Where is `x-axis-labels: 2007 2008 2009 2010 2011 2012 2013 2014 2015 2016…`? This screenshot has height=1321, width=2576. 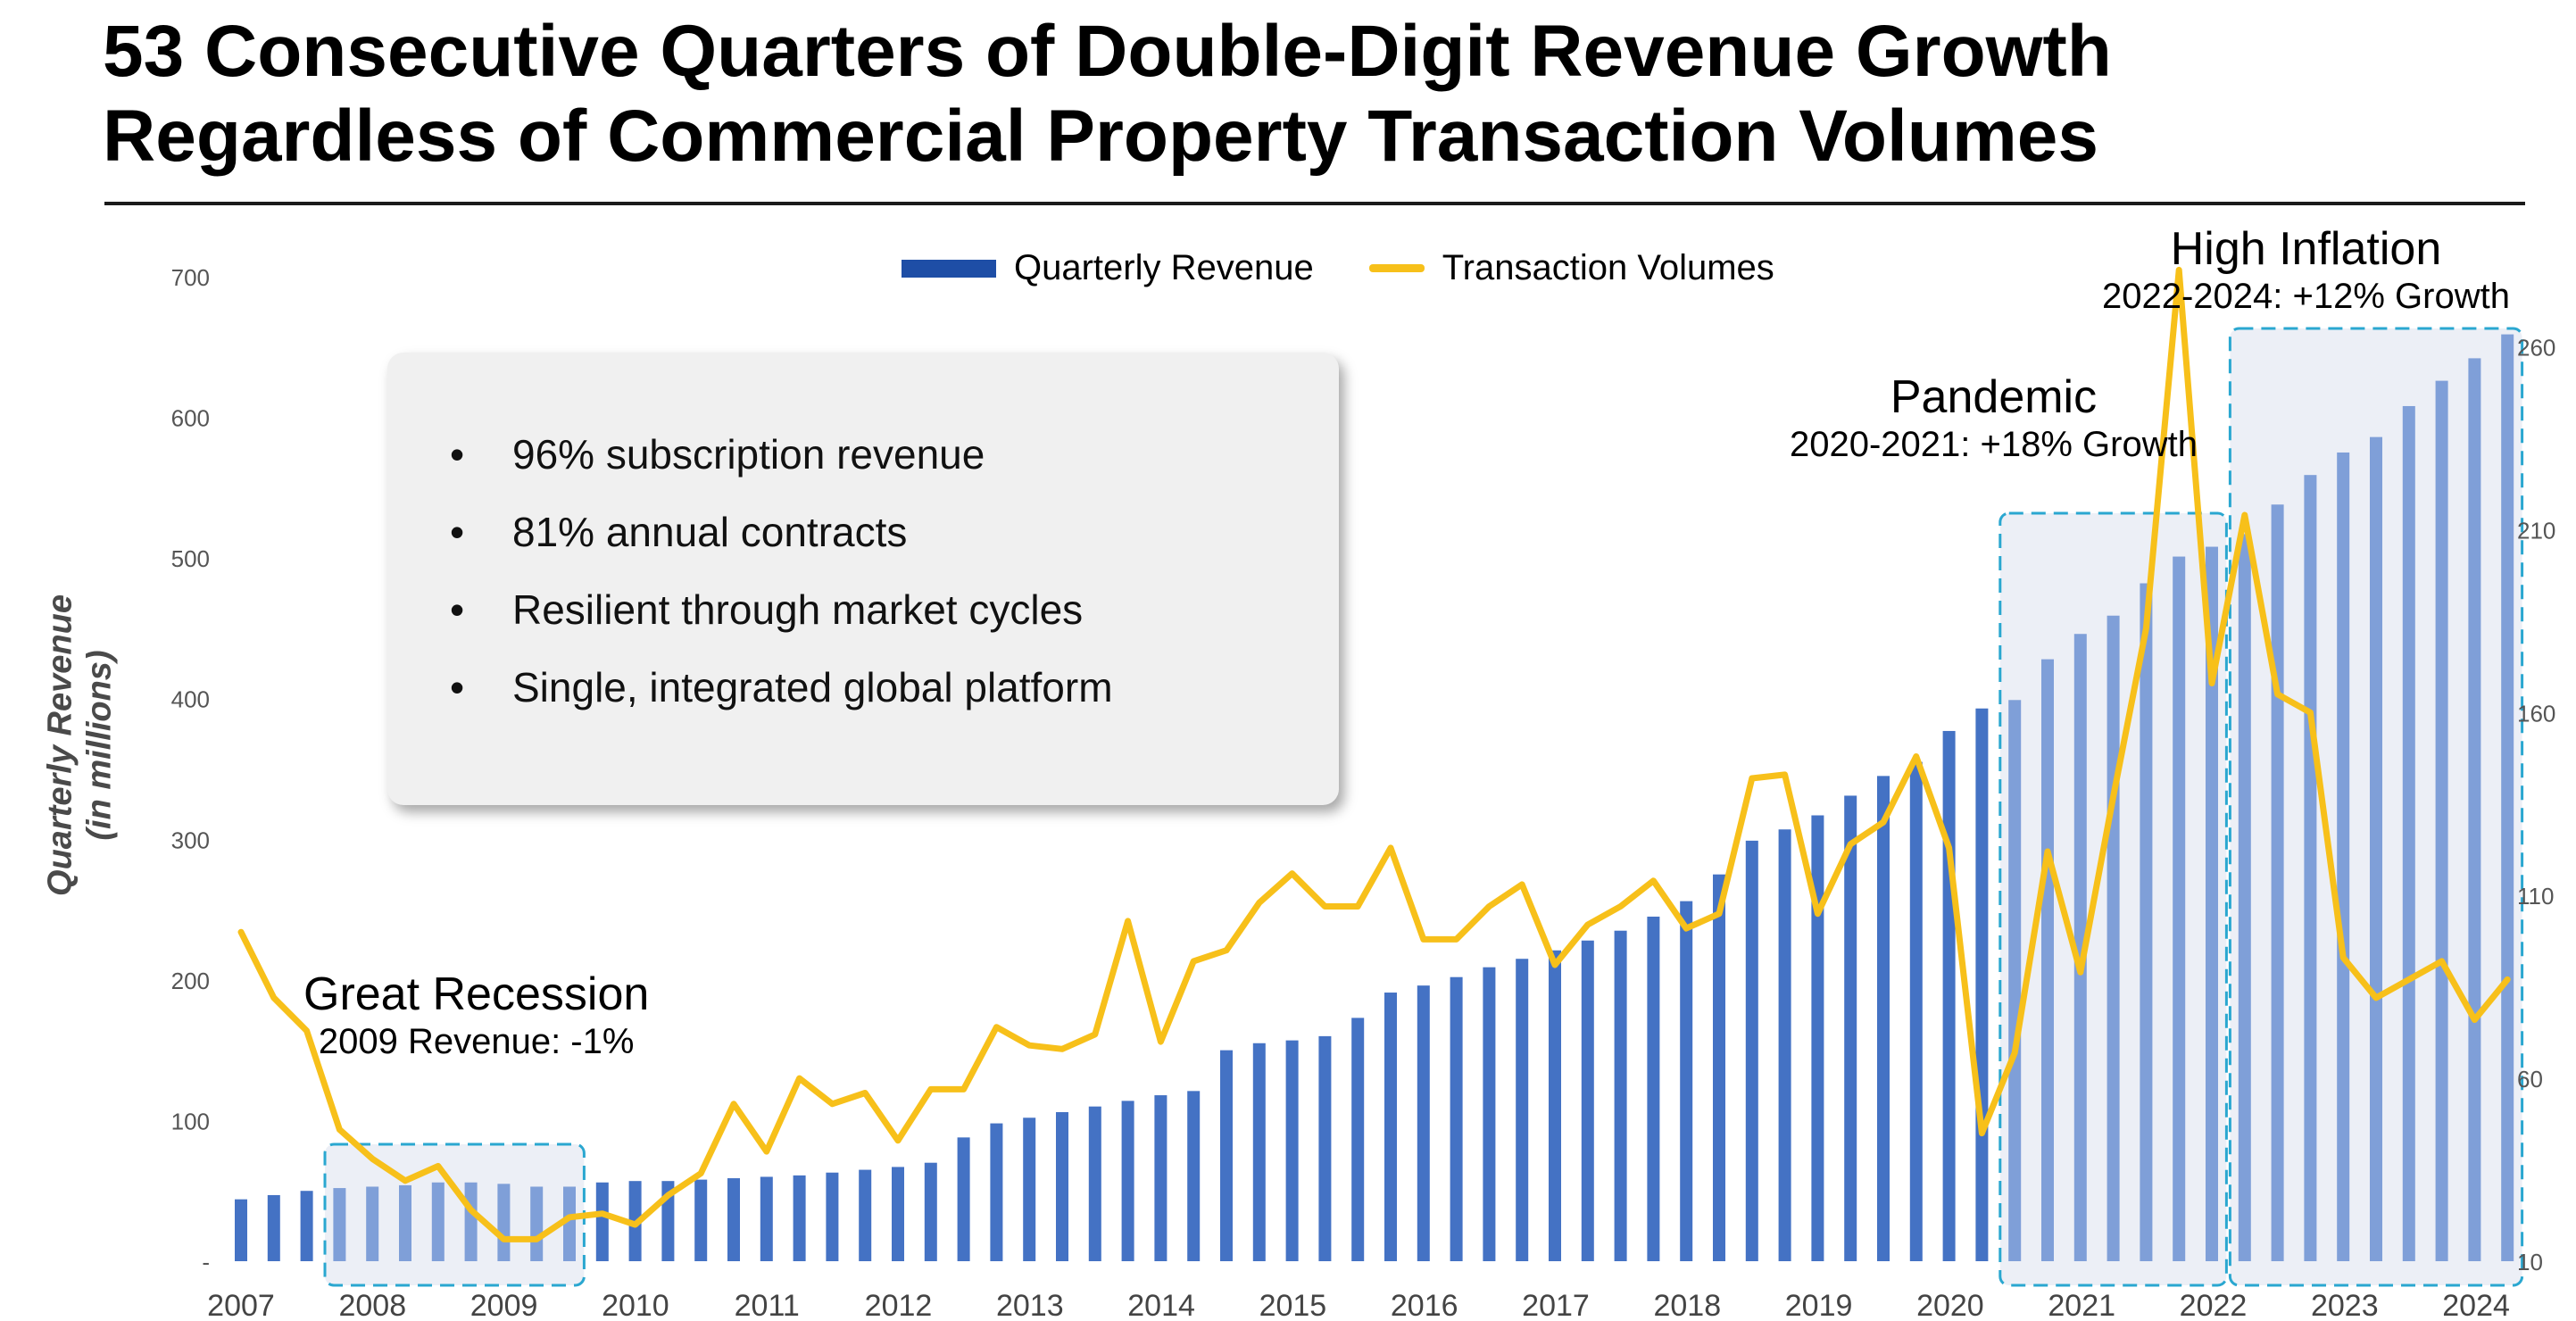 x-axis-labels: 2007 2008 2009 2010 2011 2012 2013 2014 2015 2016… is located at coordinates (1358, 1305).